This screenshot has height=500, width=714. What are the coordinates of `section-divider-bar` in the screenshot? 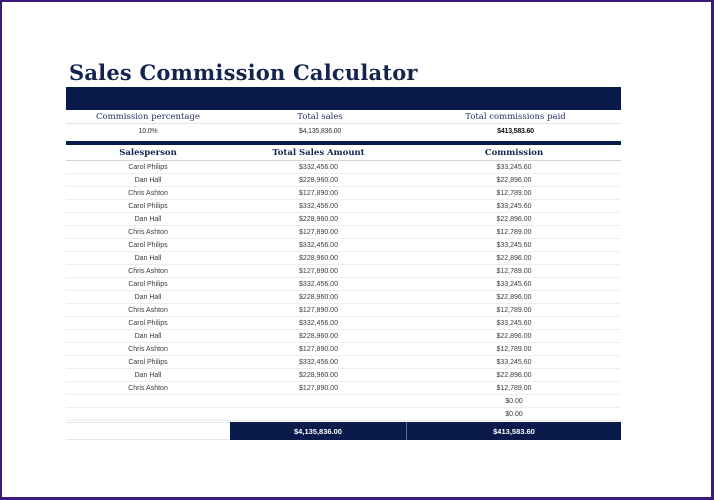 It's located at (343, 143).